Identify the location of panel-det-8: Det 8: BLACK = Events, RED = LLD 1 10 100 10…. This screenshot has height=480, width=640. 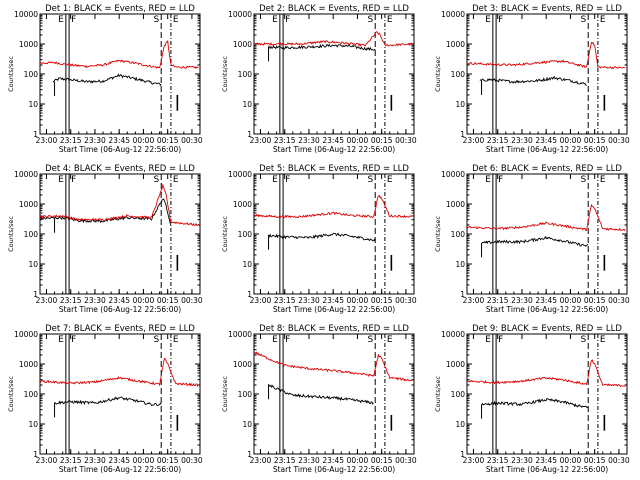
(319, 399).